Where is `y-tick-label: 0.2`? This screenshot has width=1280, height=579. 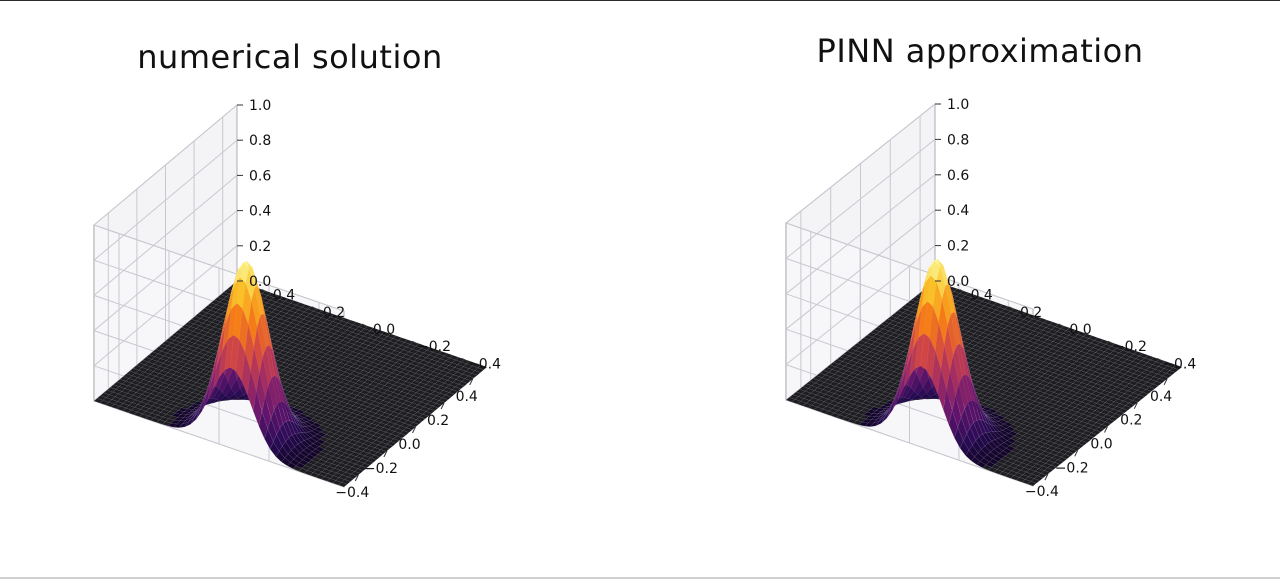 y-tick-label: 0.2 is located at coordinates (334, 313).